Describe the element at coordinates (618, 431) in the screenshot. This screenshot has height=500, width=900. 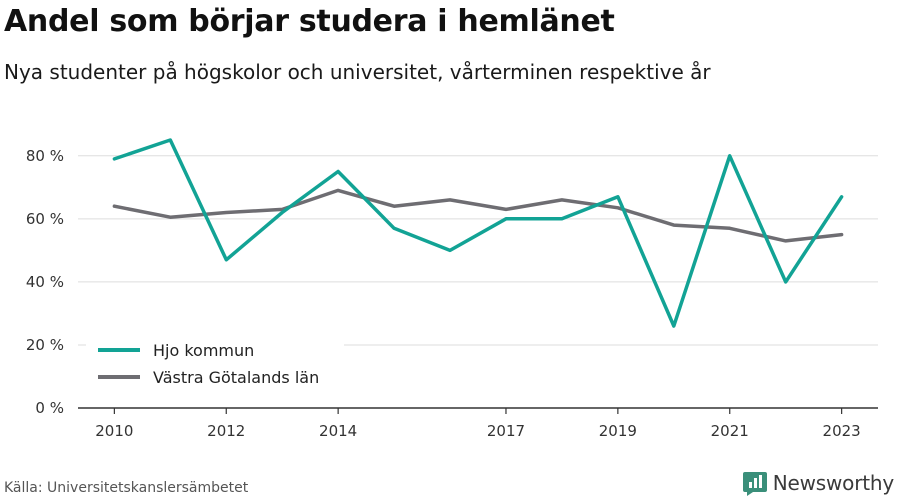
I see `x-tick-label: 2019` at that location.